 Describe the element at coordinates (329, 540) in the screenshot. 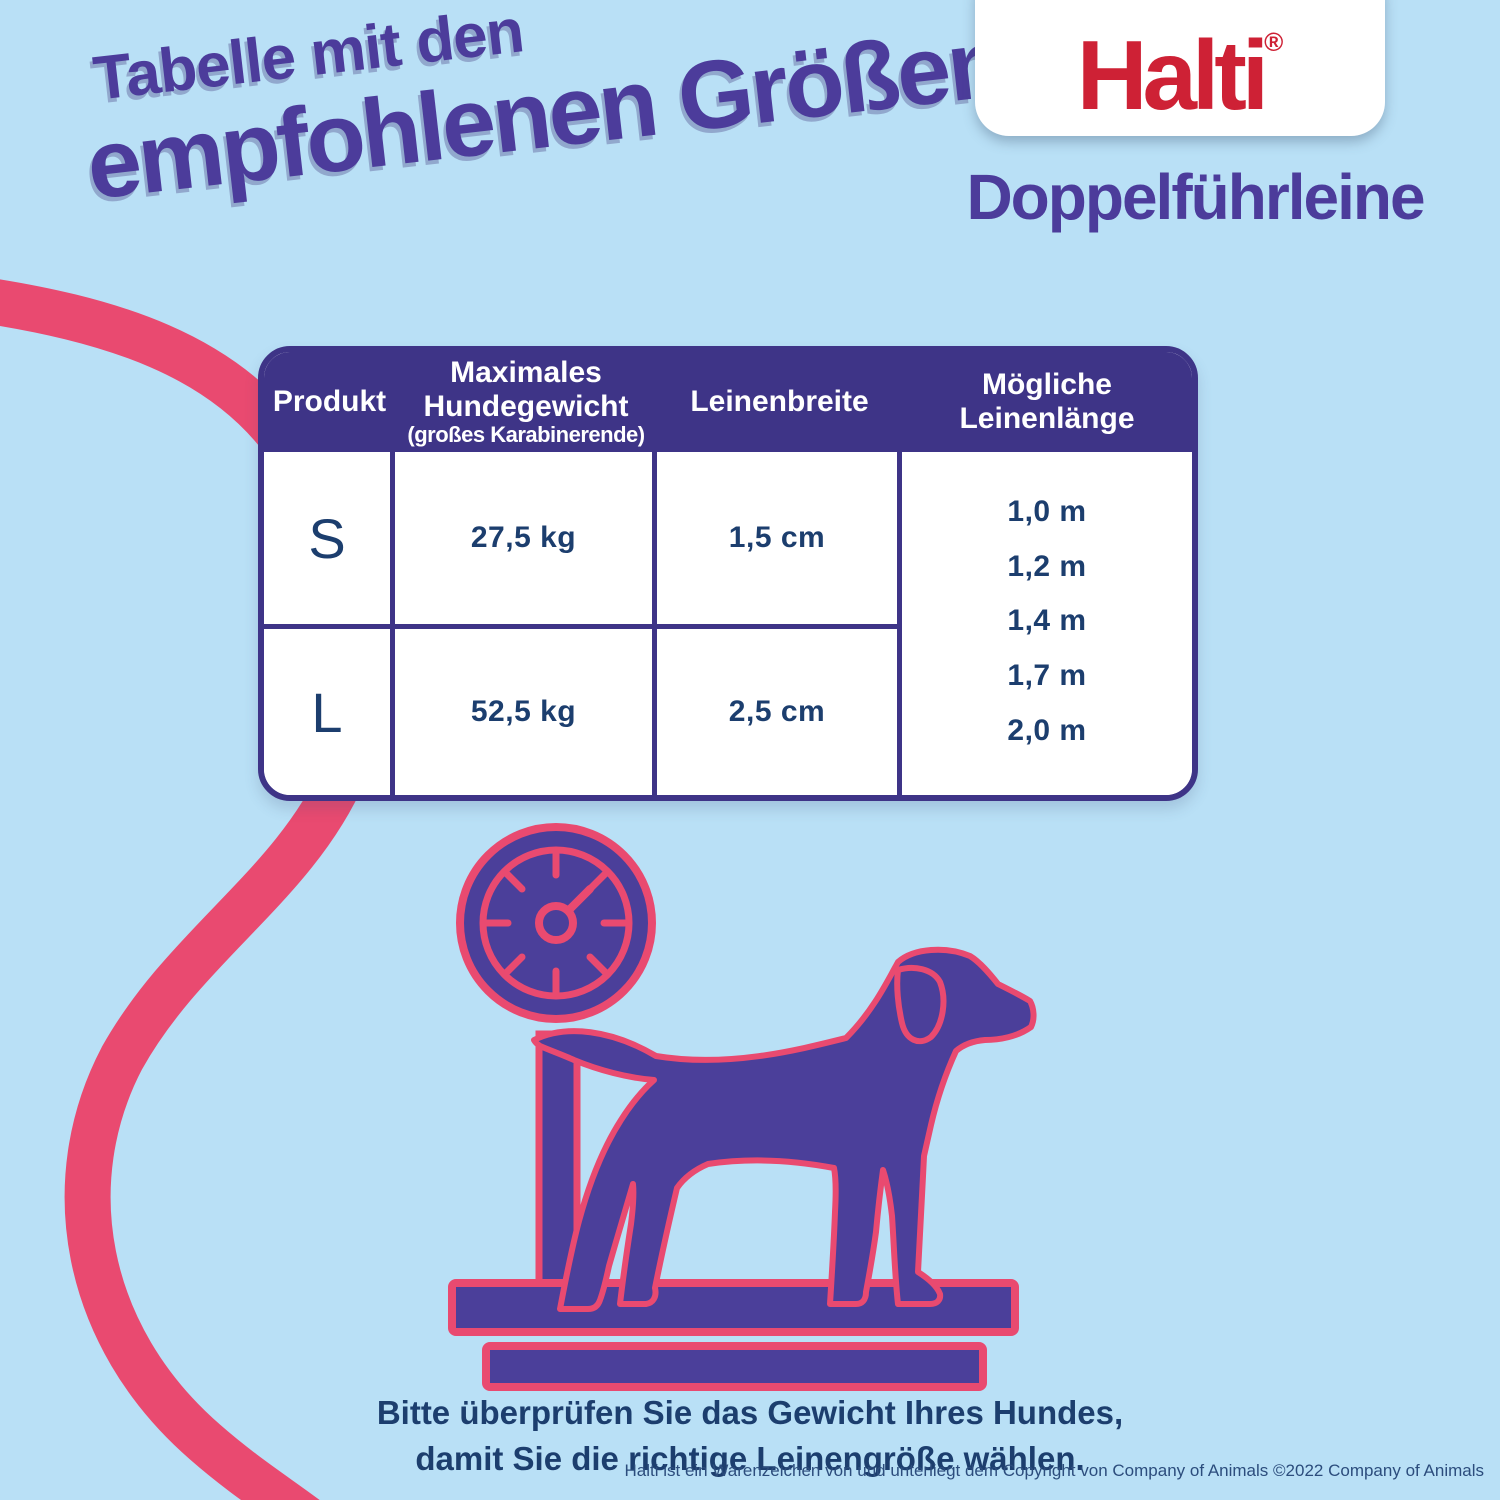

I see `table-cell-product-s: S` at that location.